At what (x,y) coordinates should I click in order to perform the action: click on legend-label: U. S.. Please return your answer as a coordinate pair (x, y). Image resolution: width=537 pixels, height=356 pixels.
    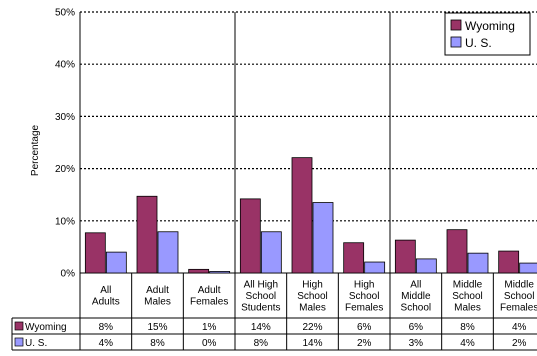
    Looking at the image, I should click on (478, 43).